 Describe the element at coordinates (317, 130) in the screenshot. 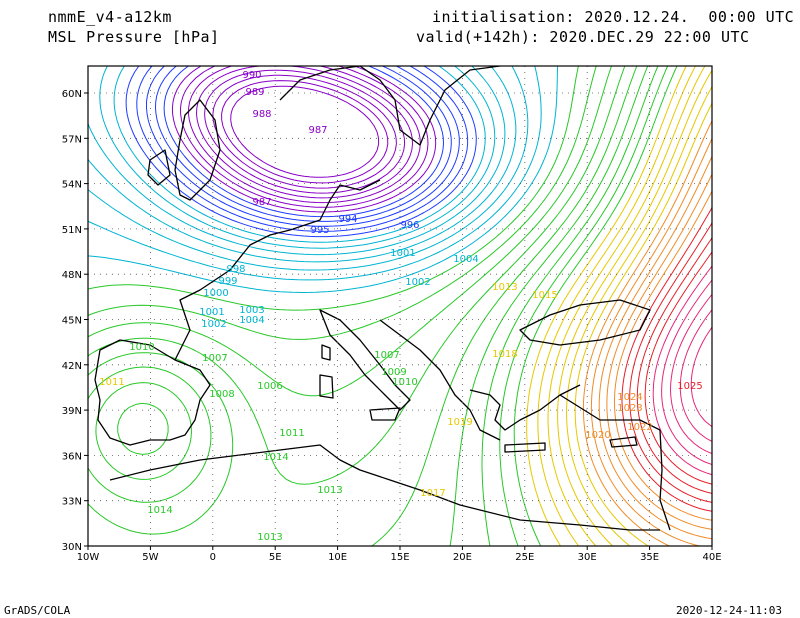

I see `isobar-label: 987` at that location.